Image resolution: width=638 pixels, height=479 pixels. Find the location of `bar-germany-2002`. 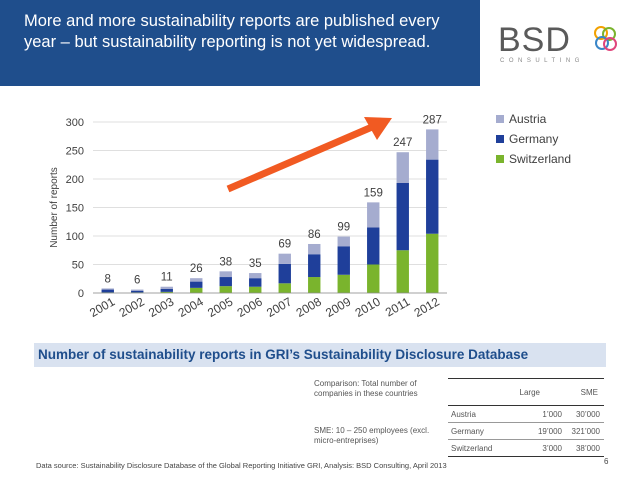

bar-germany-2002 is located at coordinates (137, 291).